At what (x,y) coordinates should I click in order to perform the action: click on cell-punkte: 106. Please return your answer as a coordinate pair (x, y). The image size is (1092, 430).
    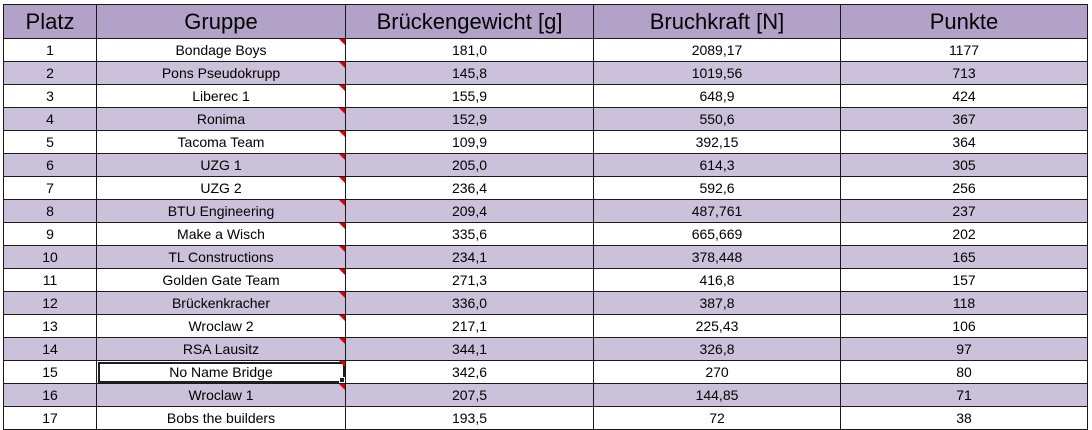
    Looking at the image, I should click on (964, 326).